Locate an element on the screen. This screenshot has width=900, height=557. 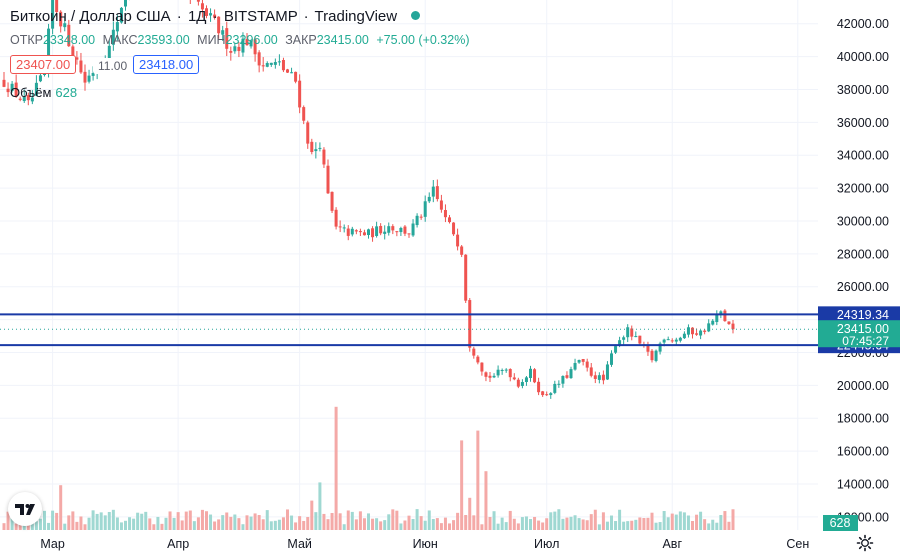
tradingview-logo-icon is located at coordinates (25, 509).